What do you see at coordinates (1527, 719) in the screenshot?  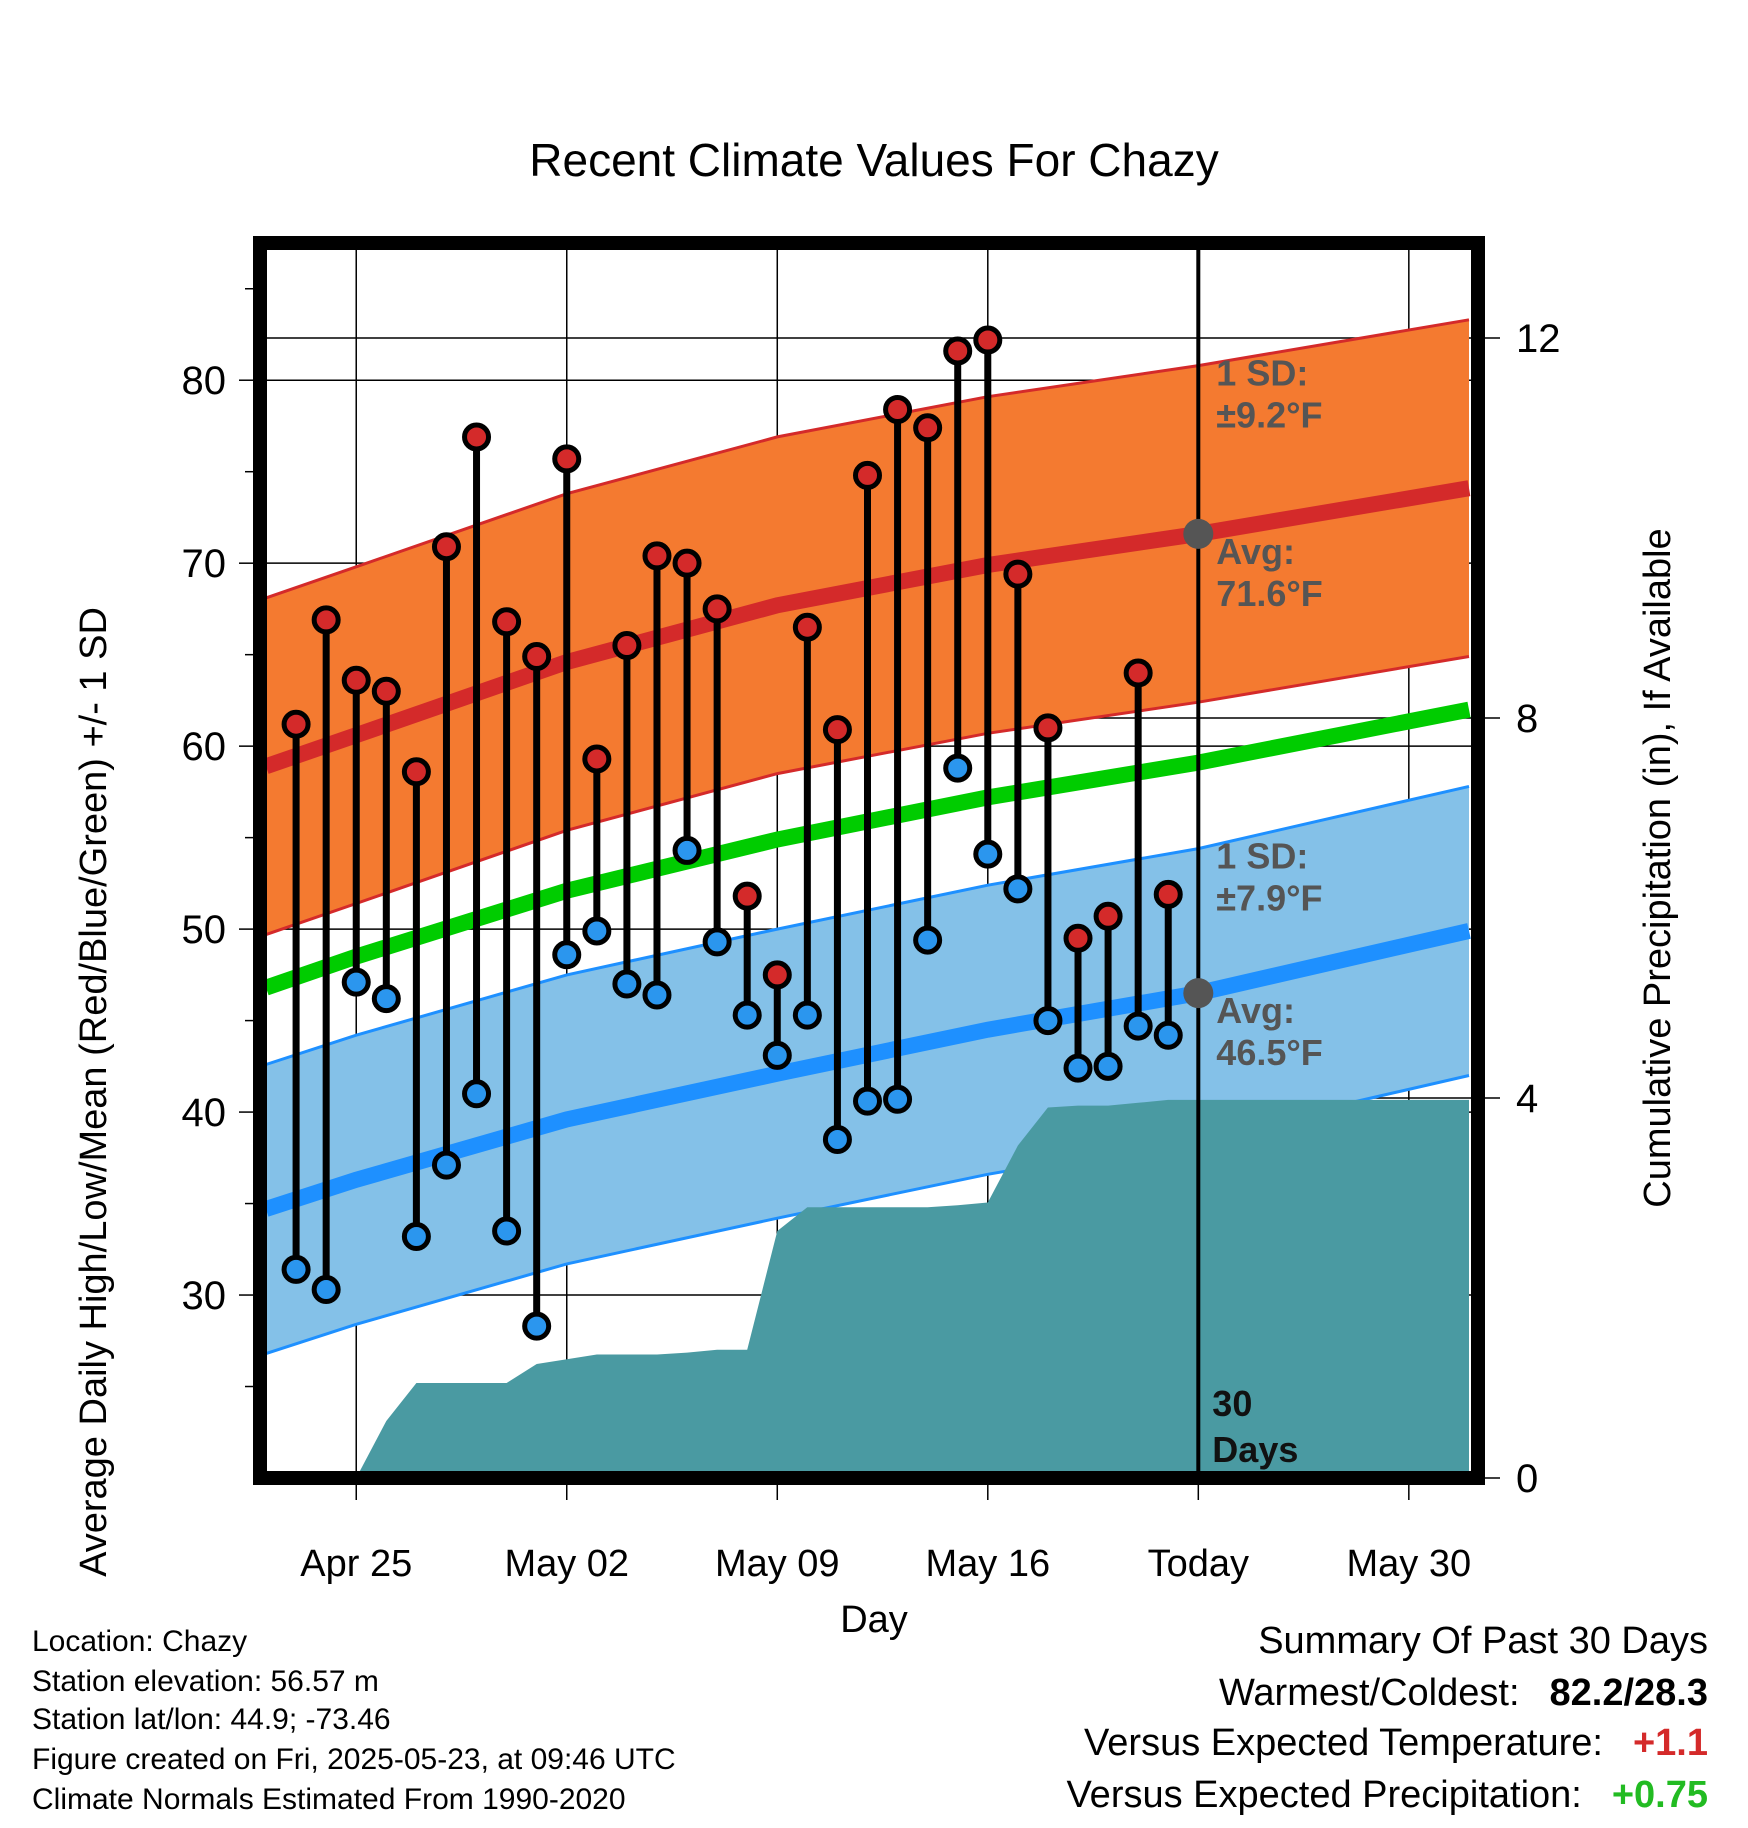 I see `y2-tick-label: 8` at bounding box center [1527, 719].